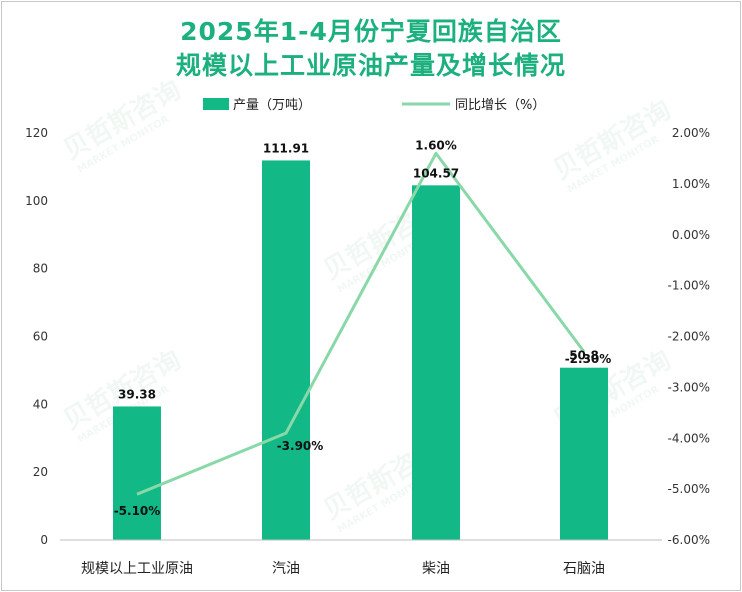 Image resolution: width=742 pixels, height=592 pixels. I want to click on legend-bar-label: 产量（万吨）, so click(272, 105).